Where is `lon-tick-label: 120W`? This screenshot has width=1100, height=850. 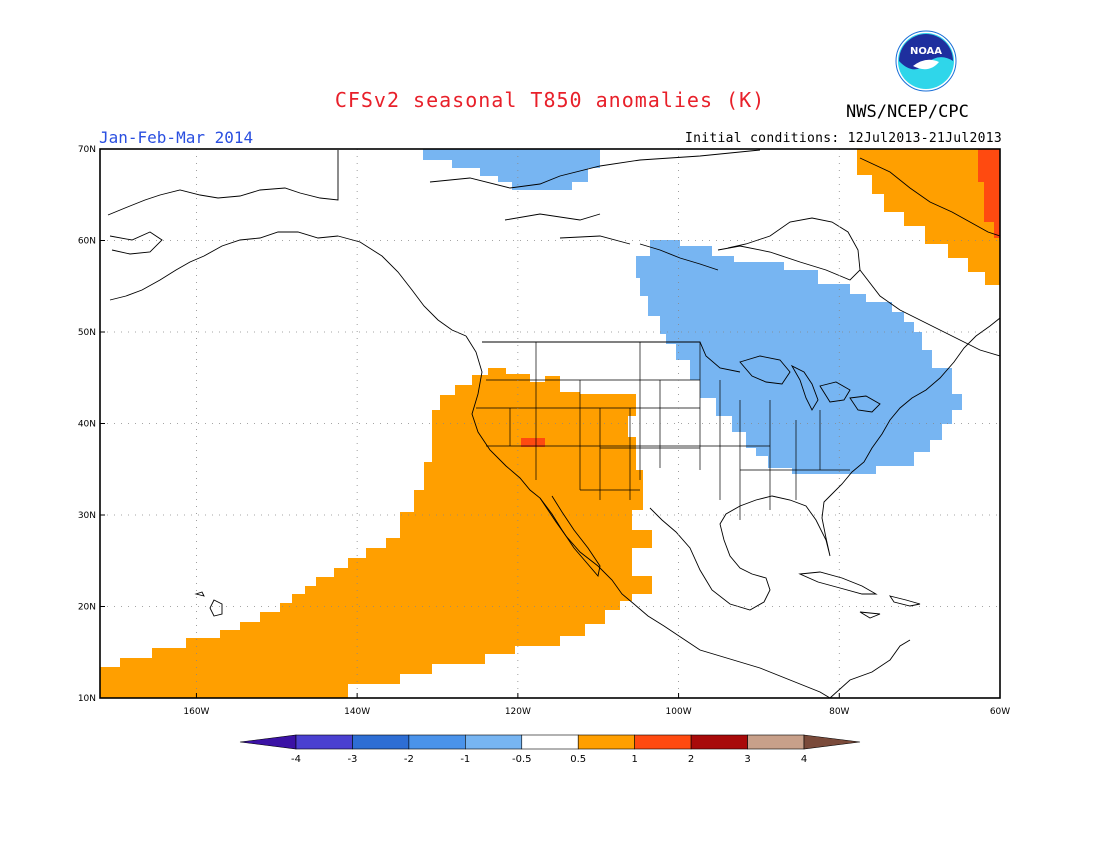 lon-tick-label: 120W is located at coordinates (518, 712).